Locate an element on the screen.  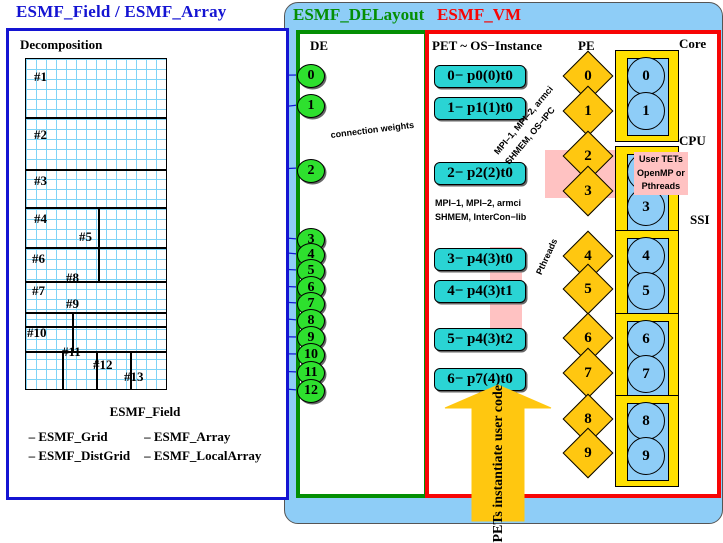
instantiate-arrow-label-wrap: PETs instantiate user code is located at coordinates (498, 464).